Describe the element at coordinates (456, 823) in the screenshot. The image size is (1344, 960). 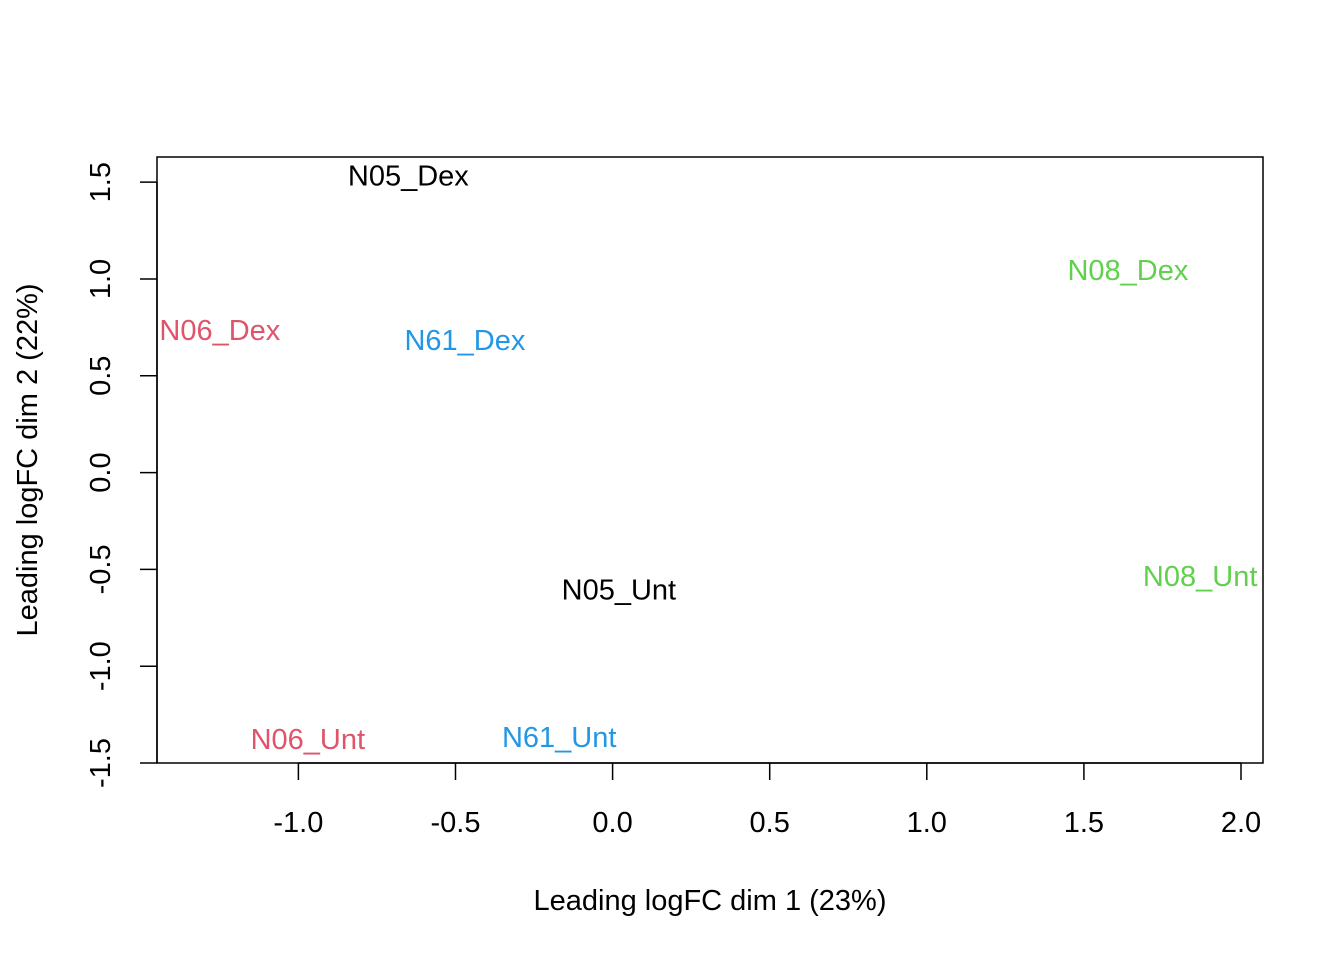
I see `x-tick-label: -0.5` at that location.